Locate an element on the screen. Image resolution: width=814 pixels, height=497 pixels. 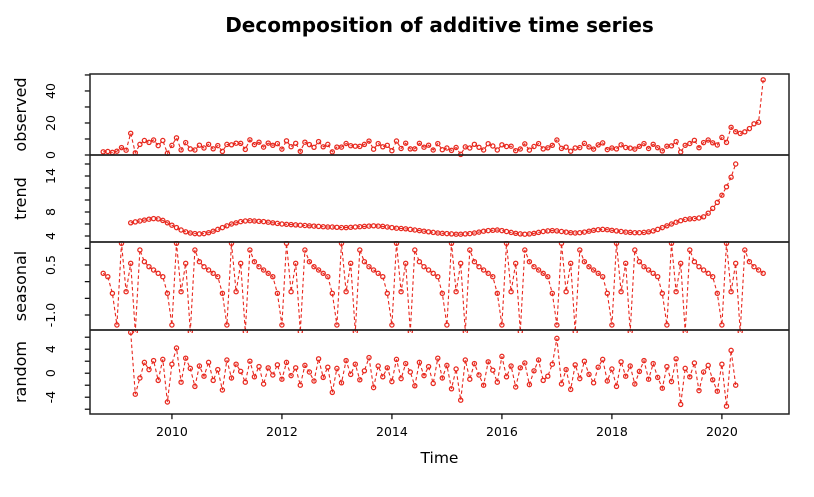
x-tick-label: 2020 is located at coordinates (722, 431).